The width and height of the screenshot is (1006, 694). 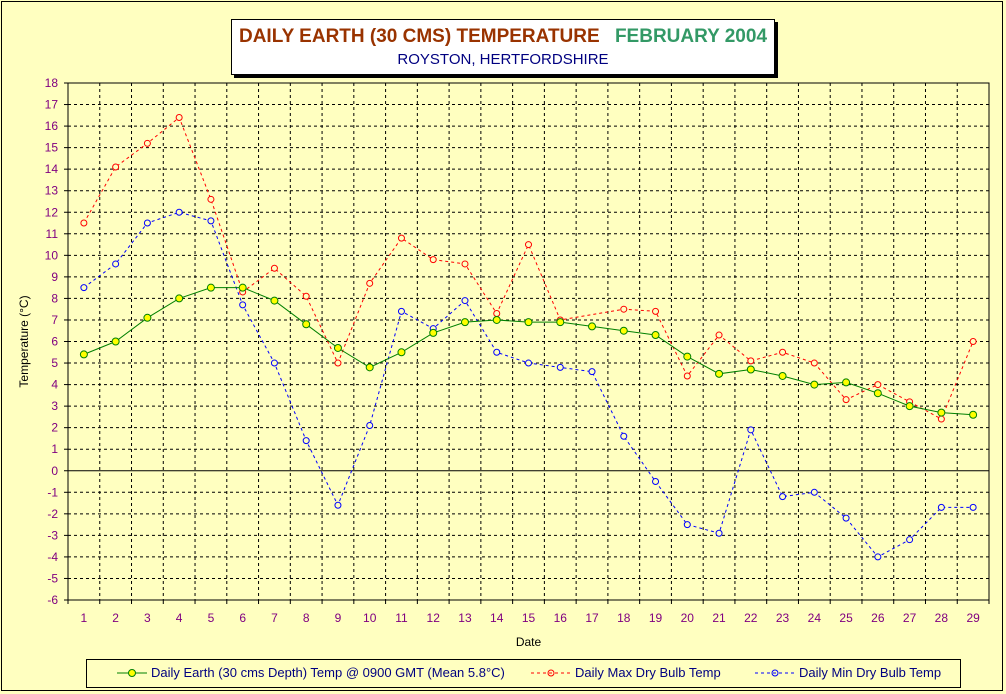 I want to click on y-tick-label: 1, so click(x=54, y=449).